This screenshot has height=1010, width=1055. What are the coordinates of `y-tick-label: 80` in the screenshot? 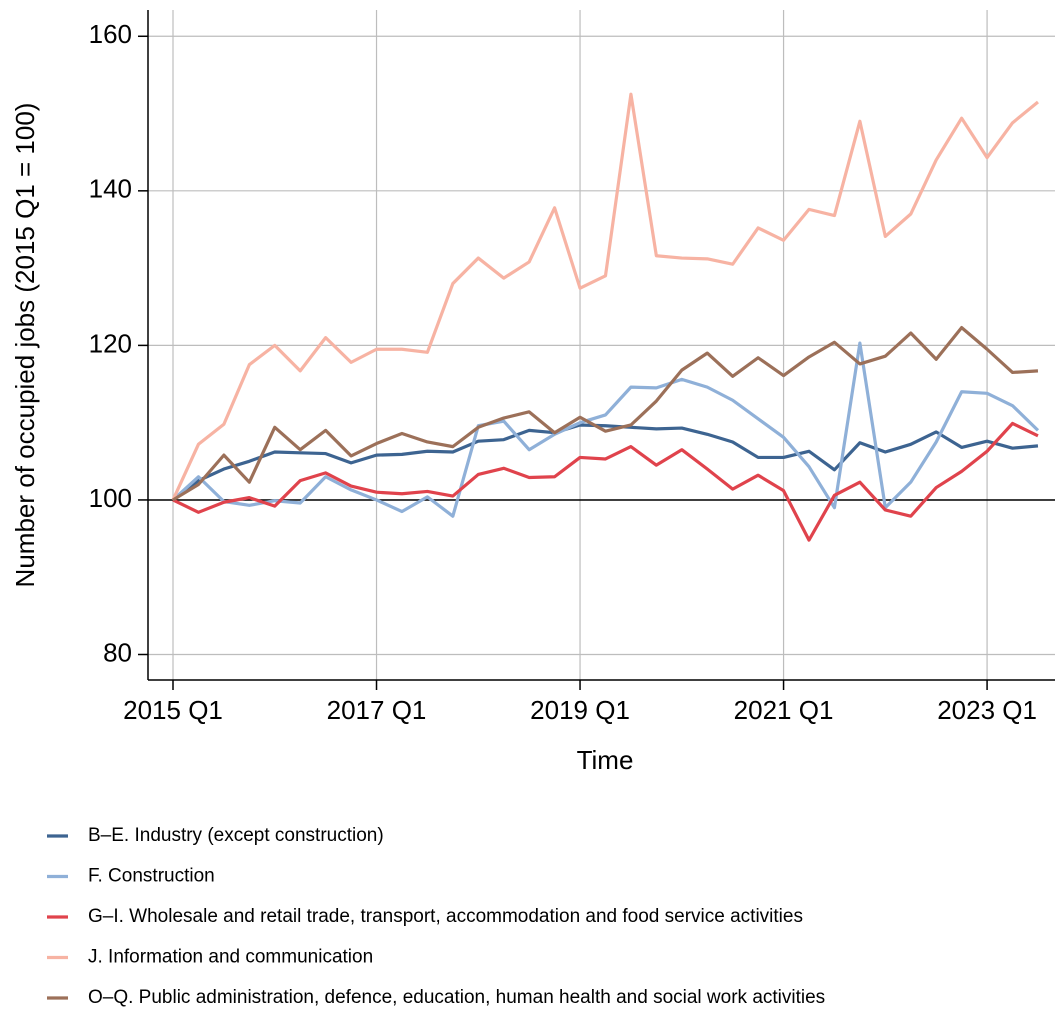 It's located at (117, 652).